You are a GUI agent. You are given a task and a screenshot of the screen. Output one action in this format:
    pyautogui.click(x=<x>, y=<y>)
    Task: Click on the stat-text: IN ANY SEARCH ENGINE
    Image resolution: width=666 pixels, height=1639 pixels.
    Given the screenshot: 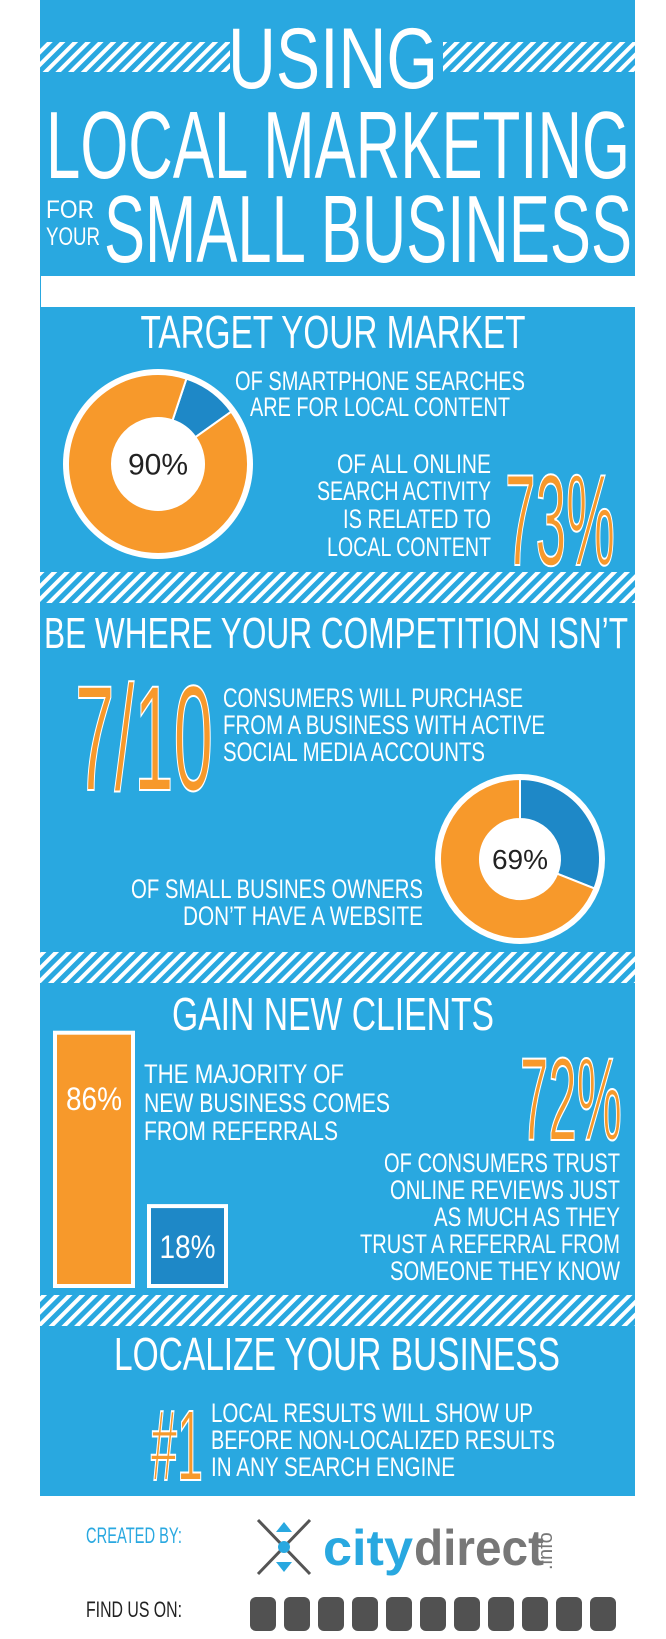 What is the action you would take?
    pyautogui.click(x=333, y=1467)
    